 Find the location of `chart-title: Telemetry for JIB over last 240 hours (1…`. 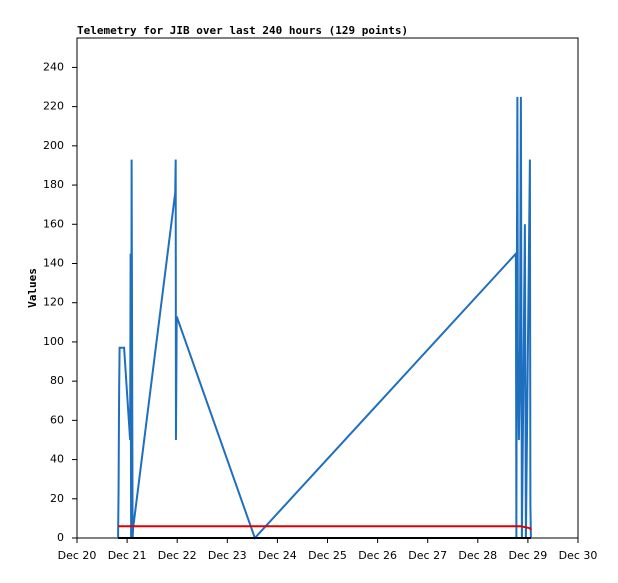

chart-title: Telemetry for JIB over last 240 hours (1… is located at coordinates (242, 30).